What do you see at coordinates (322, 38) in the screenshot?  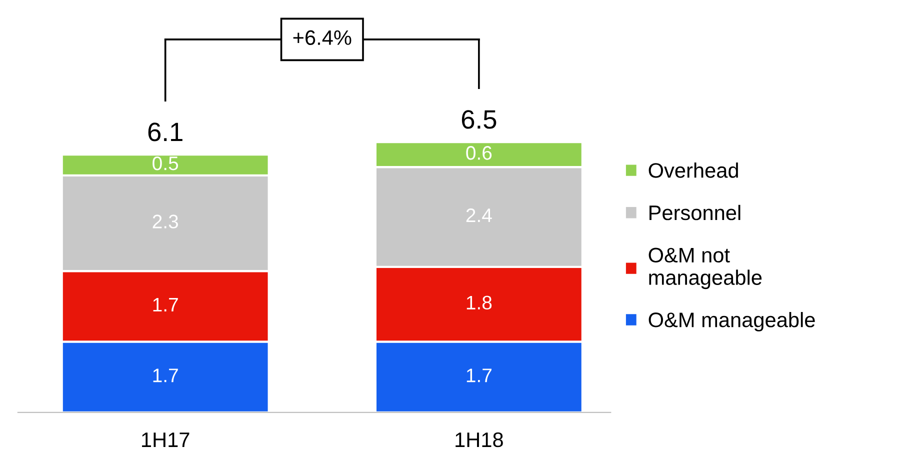 I see `text: +6.4%` at bounding box center [322, 38].